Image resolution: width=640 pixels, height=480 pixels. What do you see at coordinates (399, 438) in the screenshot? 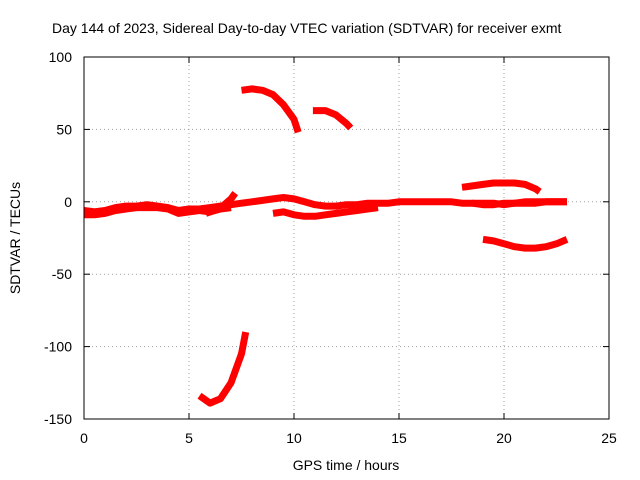
I see `x-tick-label: 15` at bounding box center [399, 438].